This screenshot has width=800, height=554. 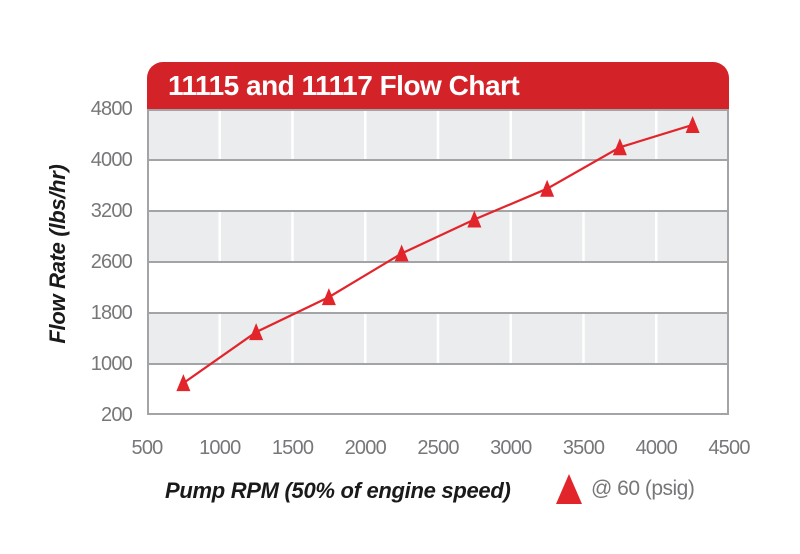 I want to click on y-tick-label: 4800, so click(x=111, y=109).